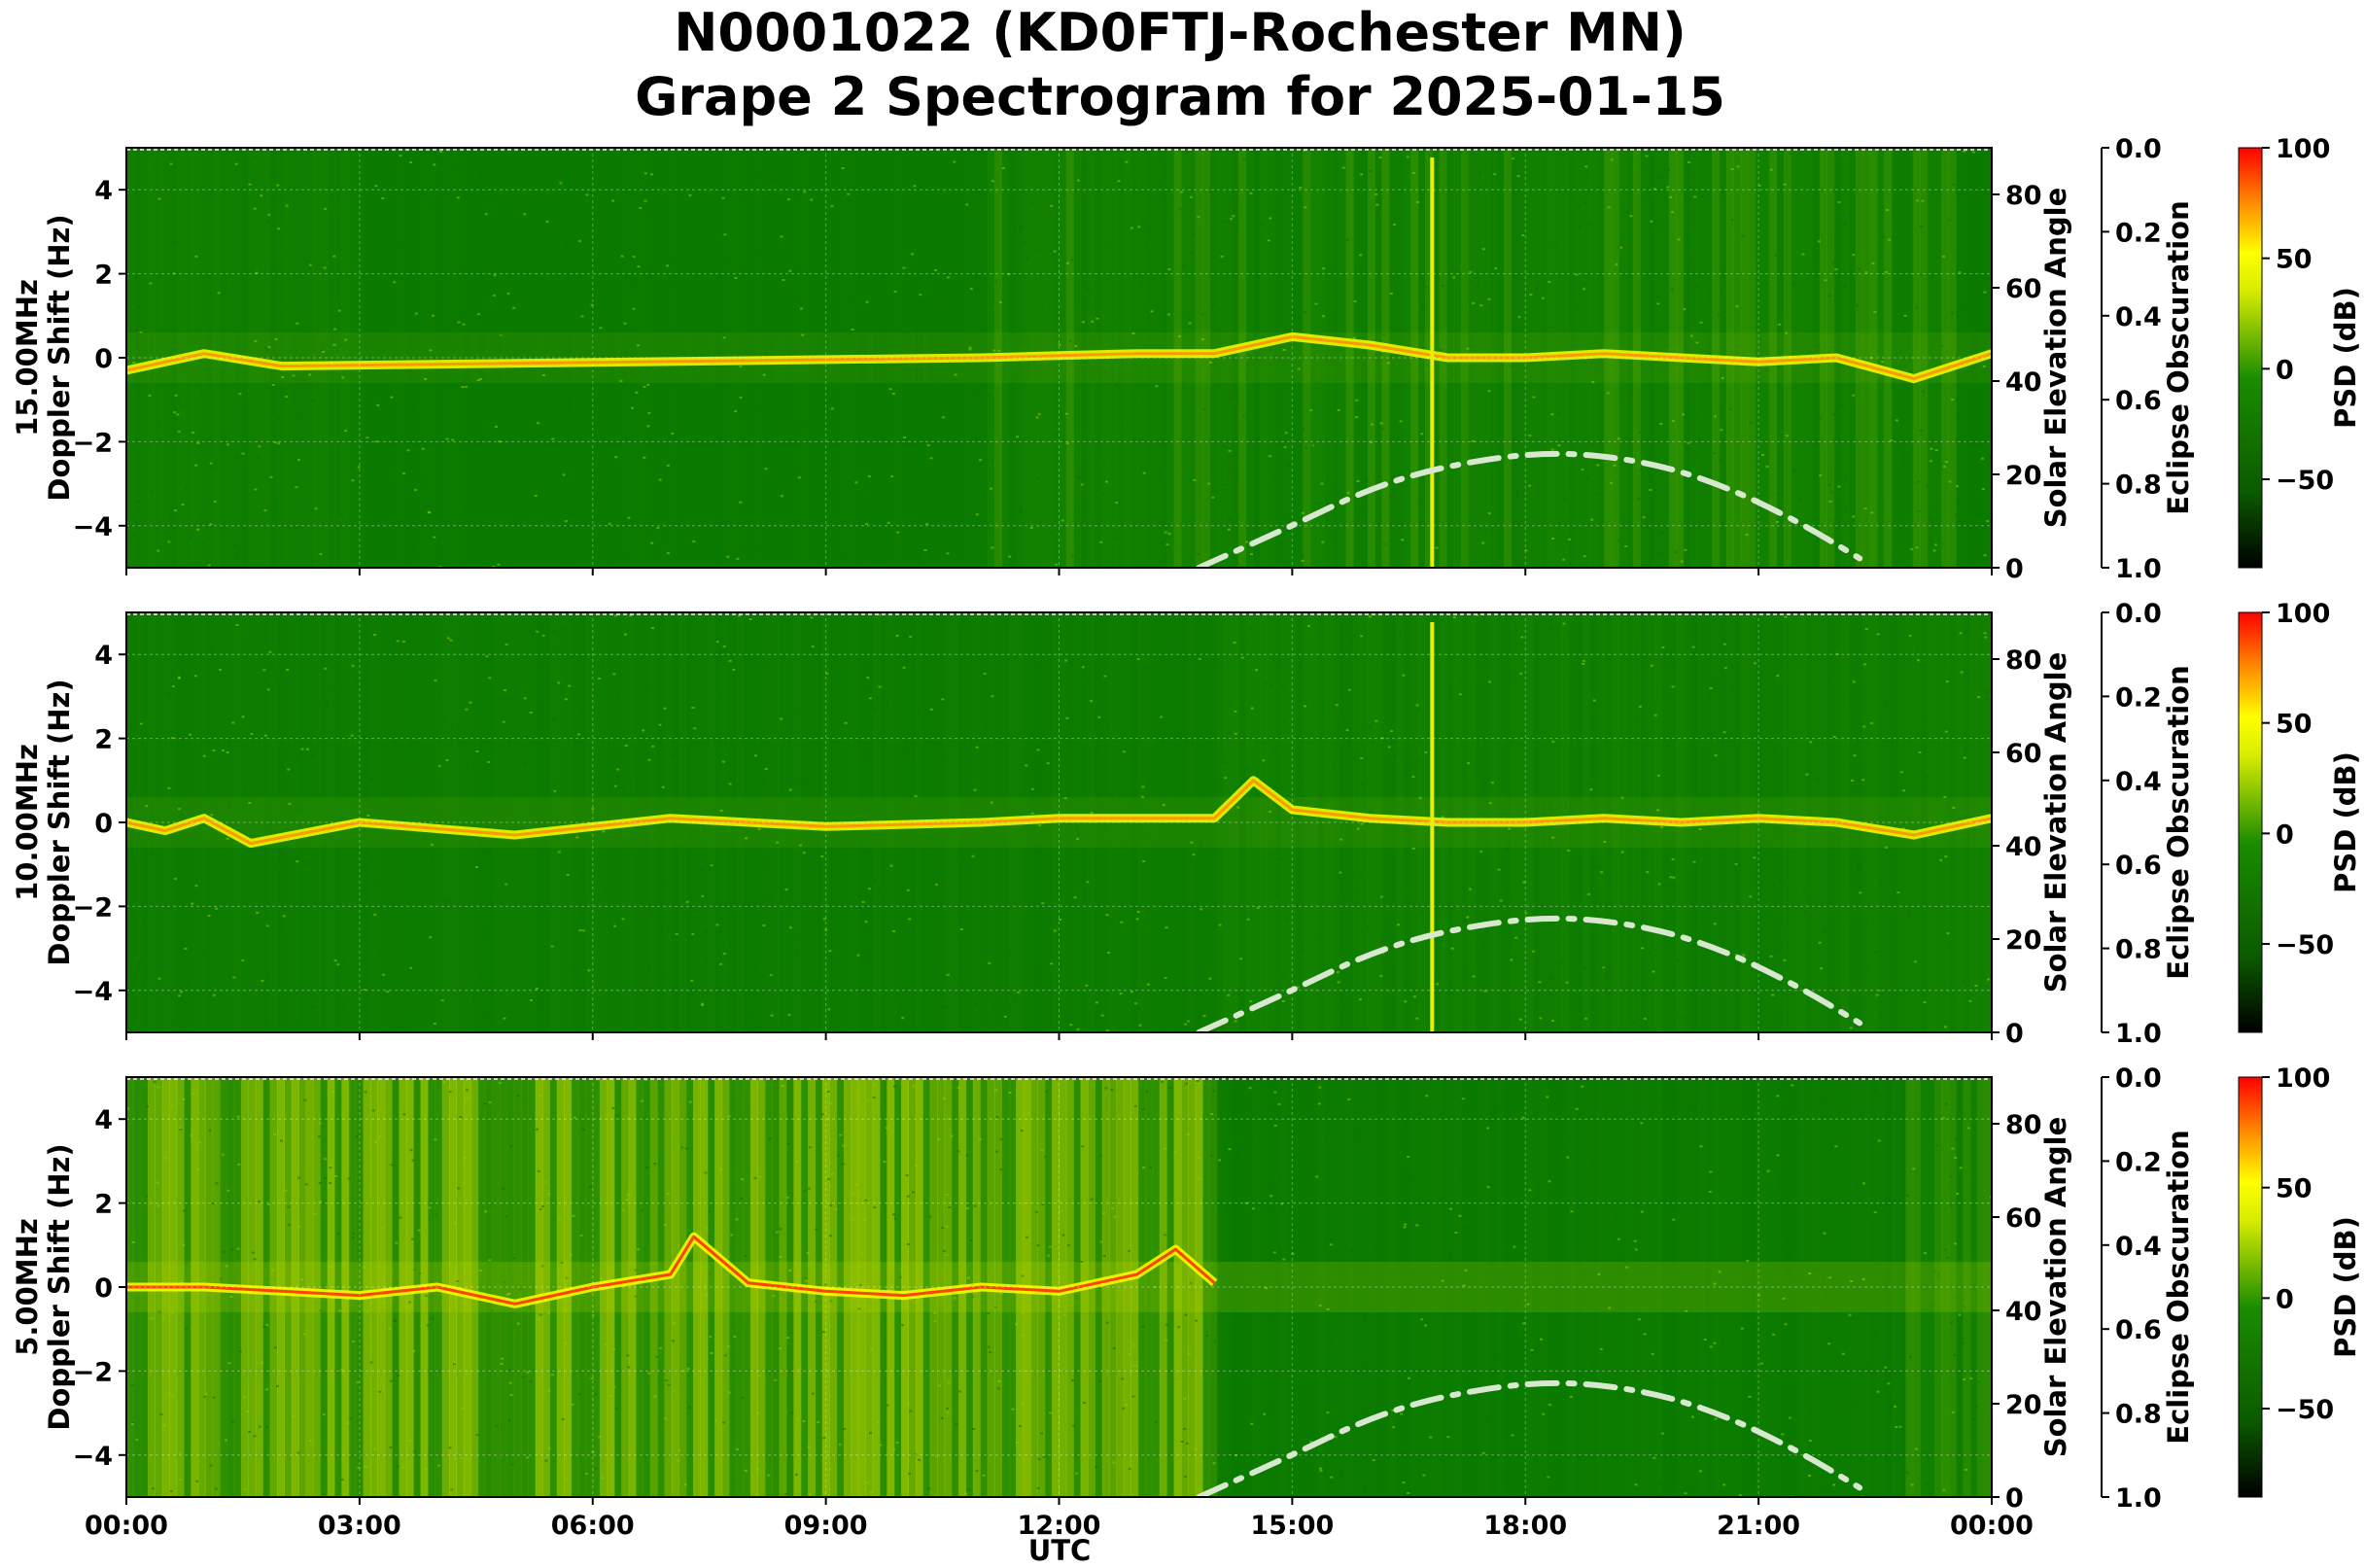  Describe the element at coordinates (2138, 866) in the screenshot. I see `eclipse-tick-label: 0.6` at that location.